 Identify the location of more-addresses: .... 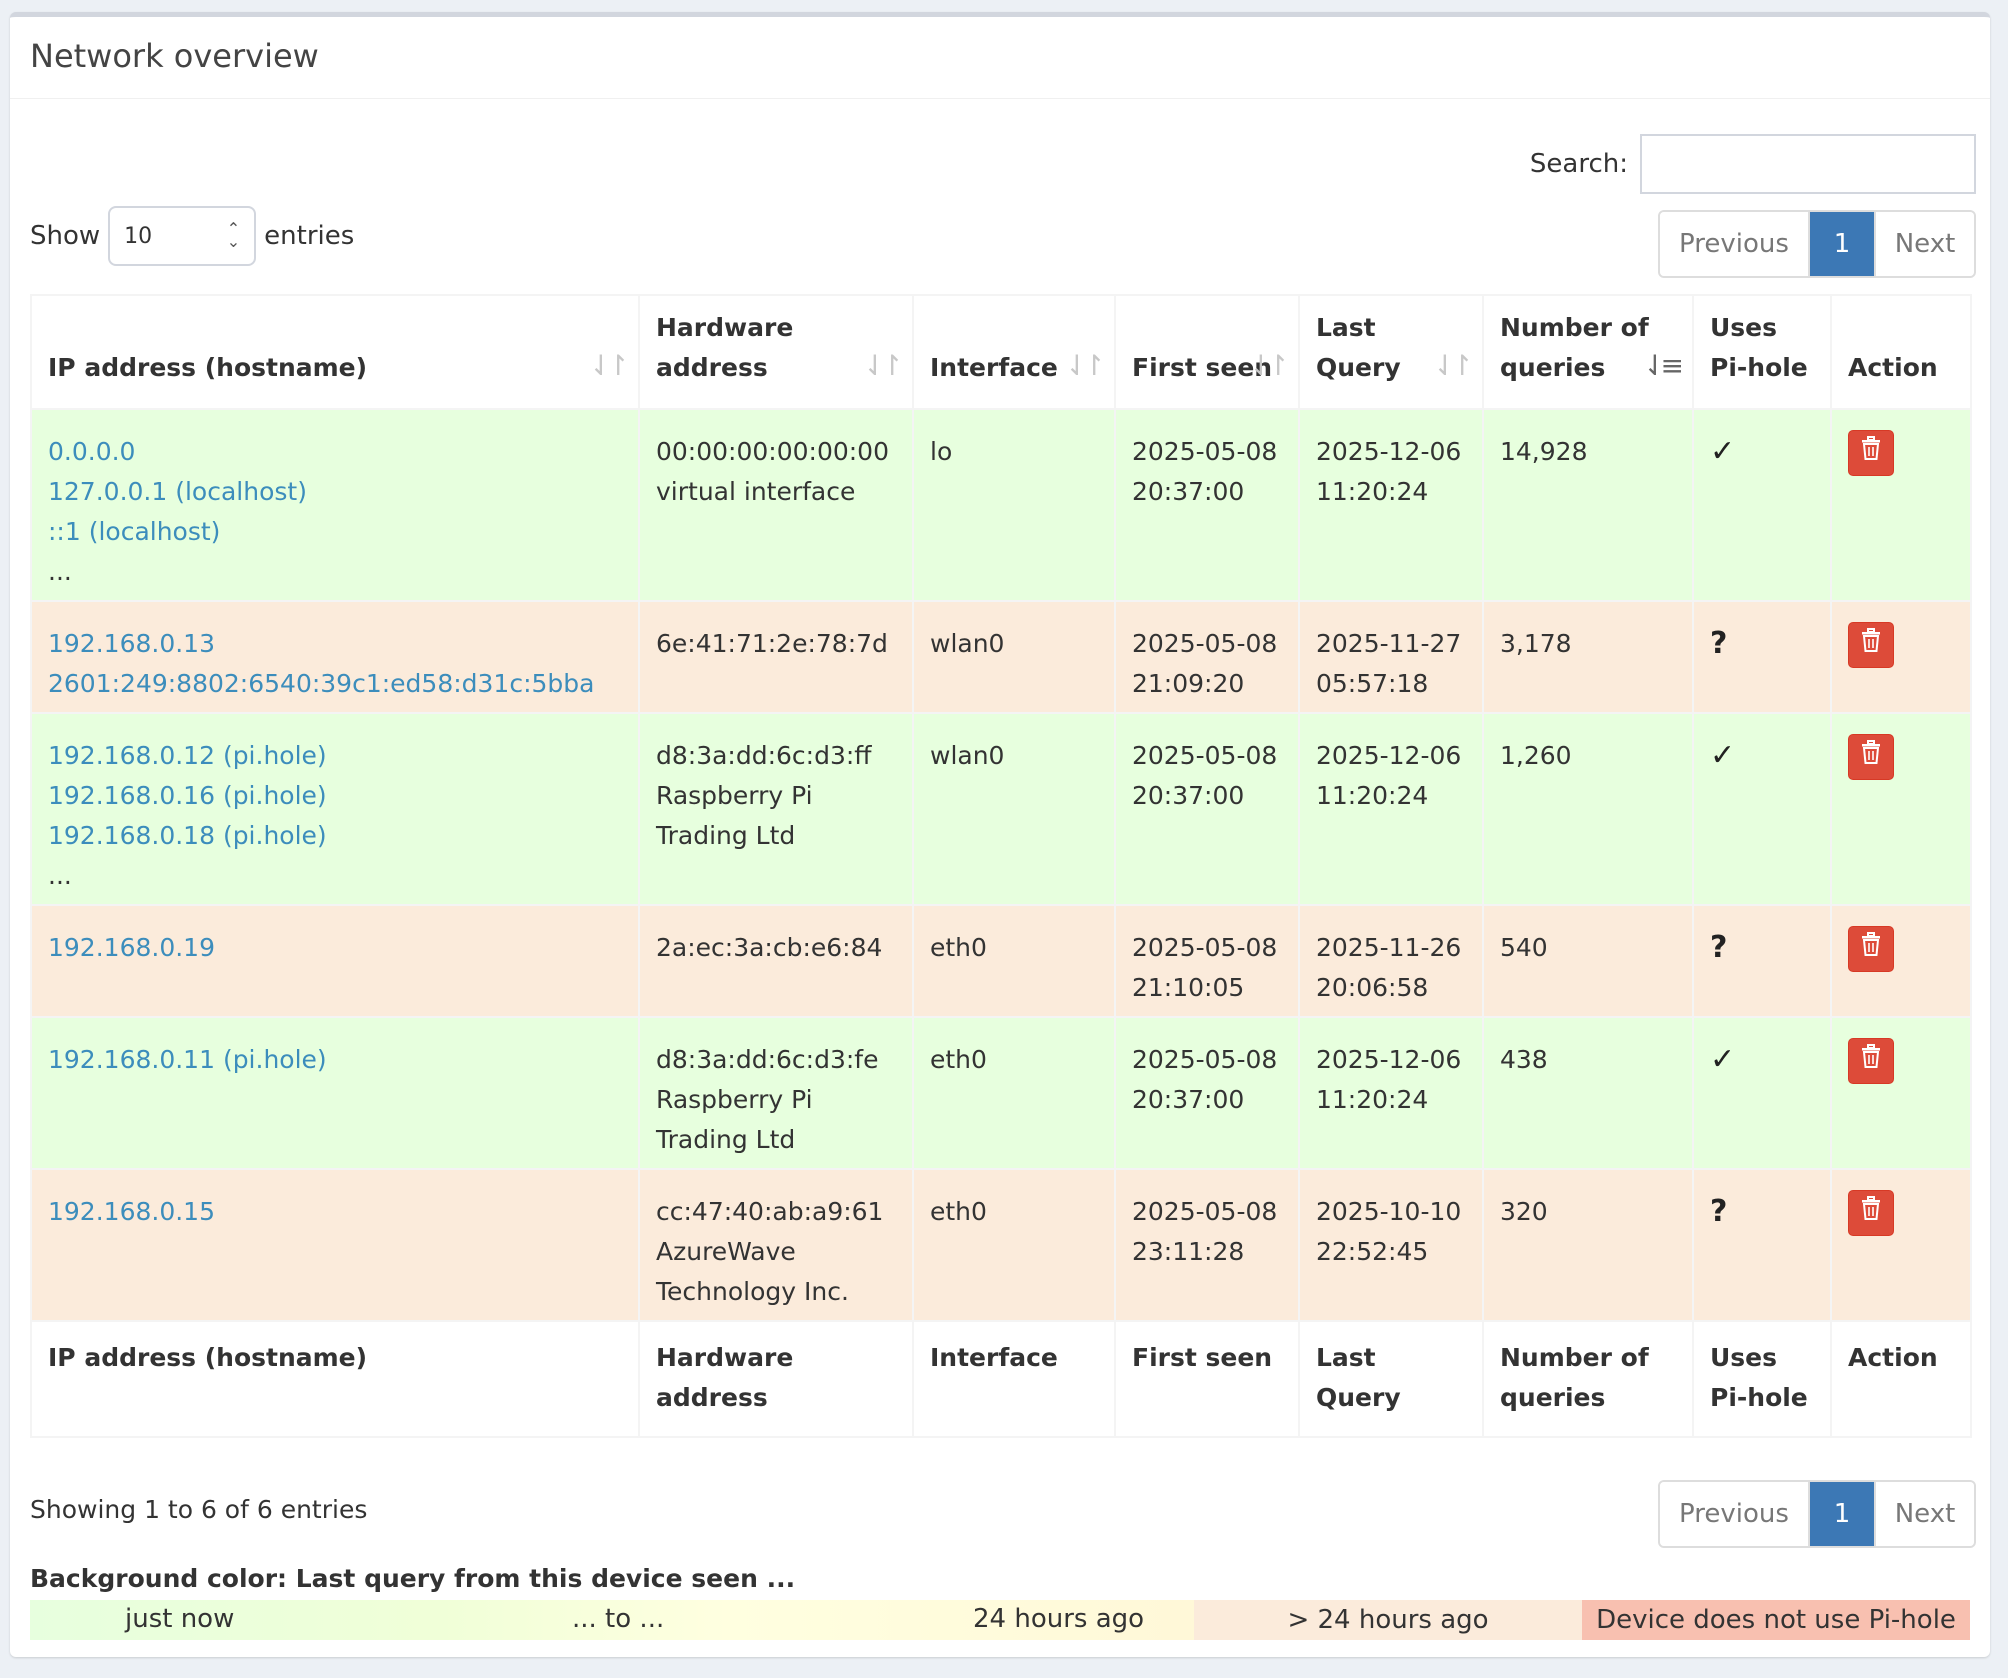
(60, 571).